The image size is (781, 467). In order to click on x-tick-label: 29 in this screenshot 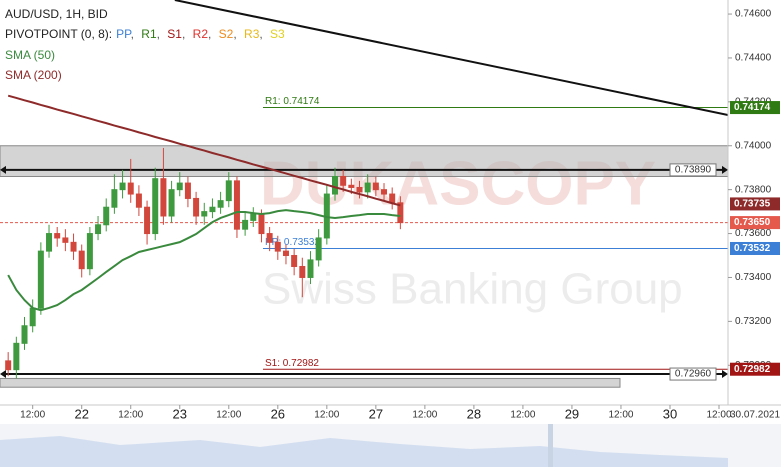, I will do `click(572, 413)`.